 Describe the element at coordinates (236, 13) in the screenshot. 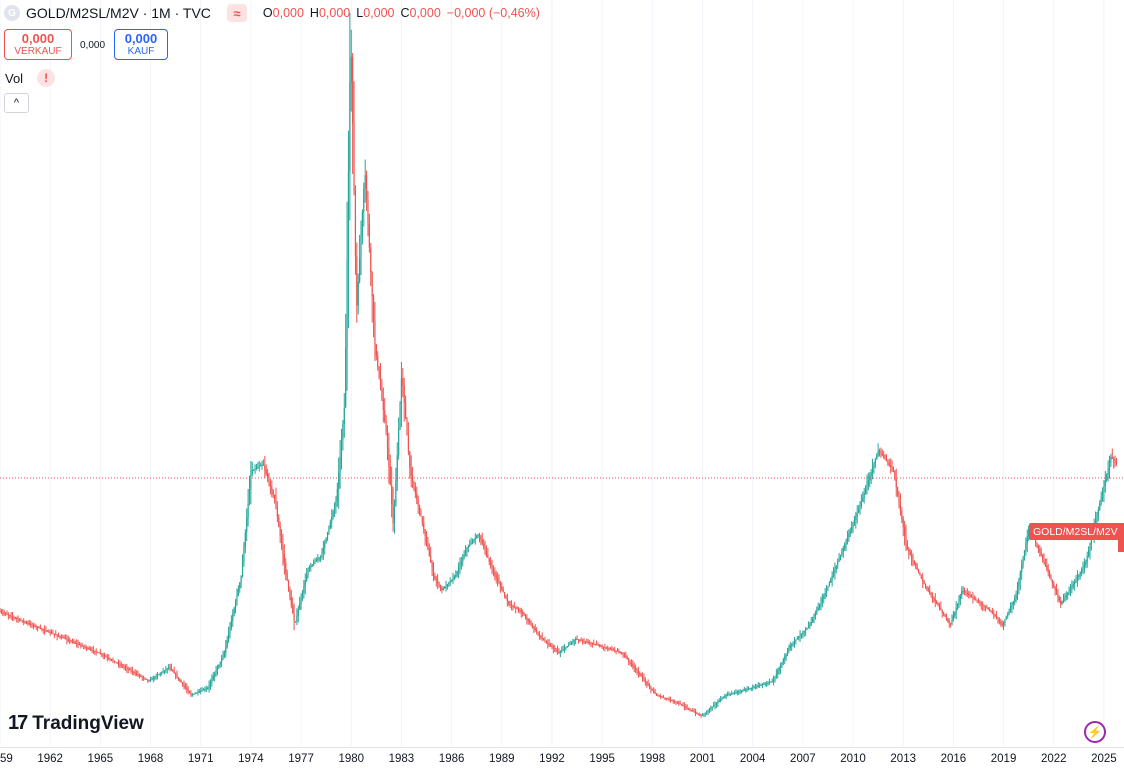

I see `indicator-icon: ≈` at that location.